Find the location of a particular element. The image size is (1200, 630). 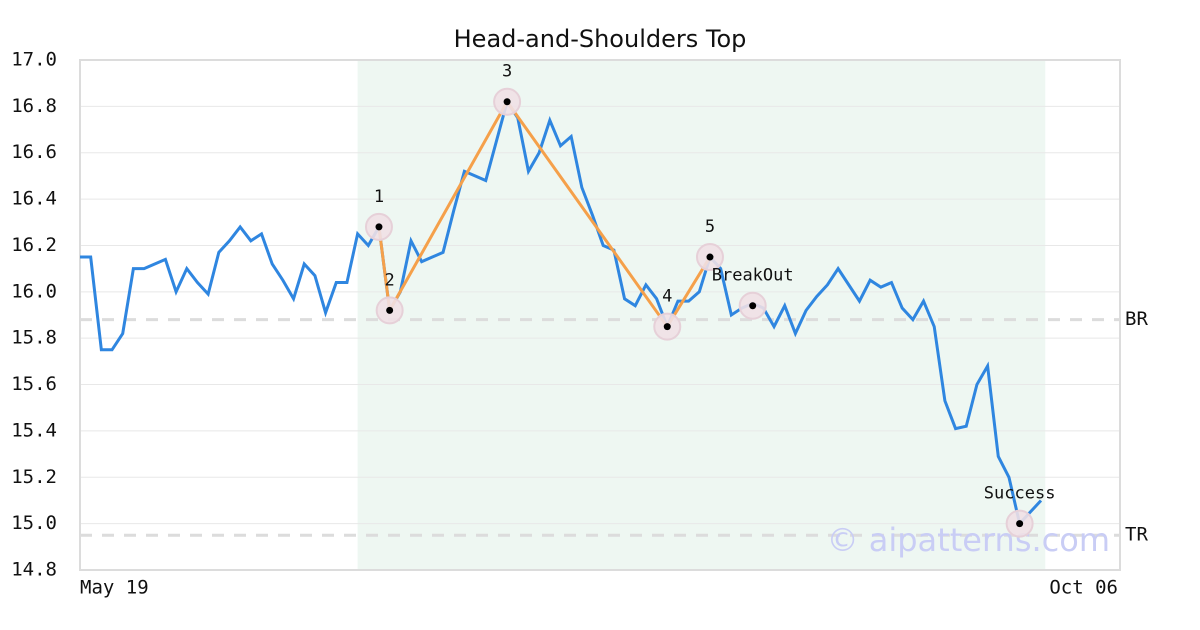

x-tick-label: Oct 06 is located at coordinates (1083, 588).